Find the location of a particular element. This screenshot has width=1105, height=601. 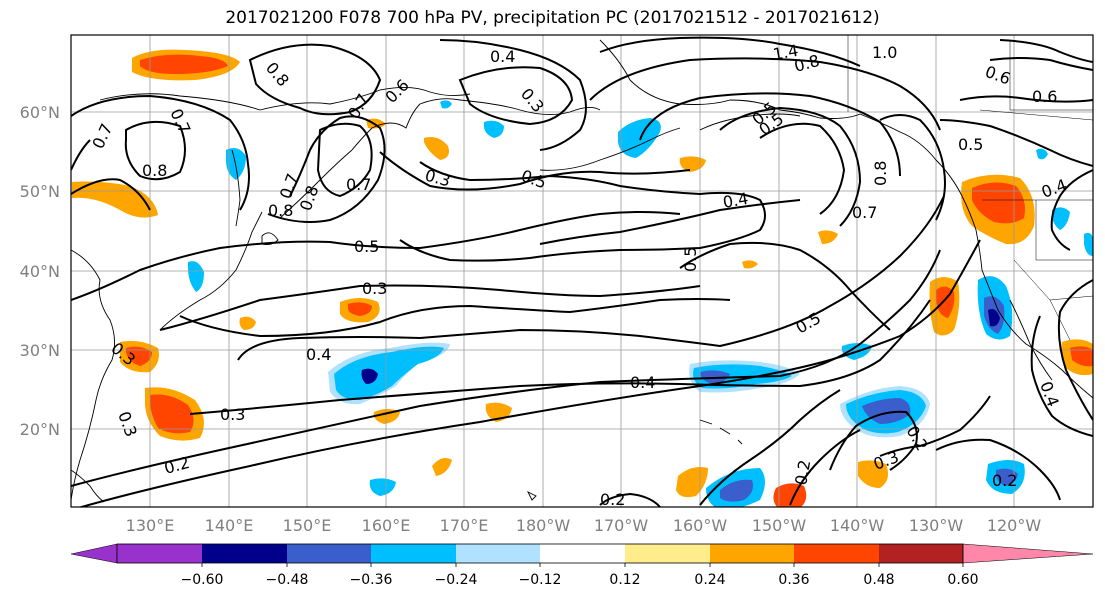

colorbar-tick-label: 0.48 is located at coordinates (878, 580).